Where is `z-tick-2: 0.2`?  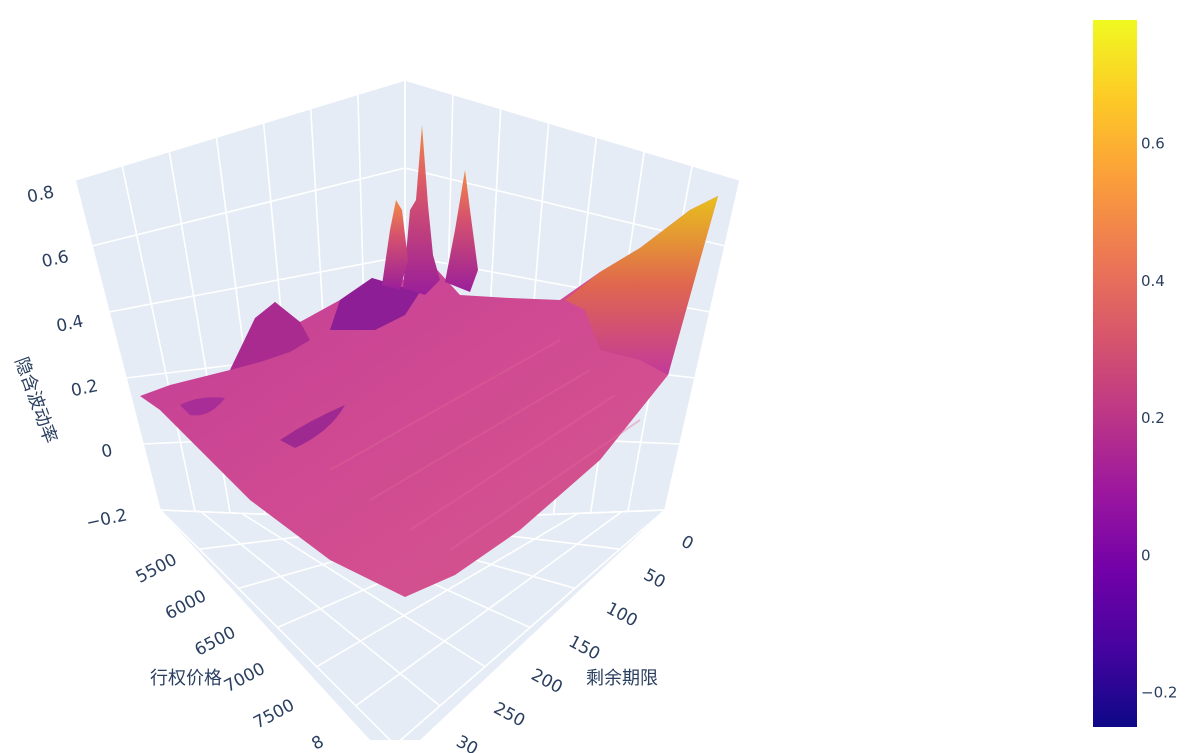 z-tick-2: 0.2 is located at coordinates (84, 388).